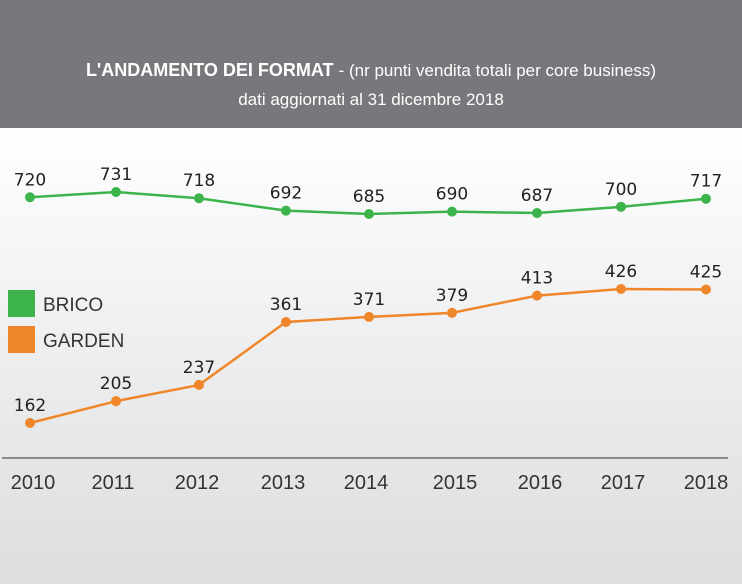 This screenshot has height=584, width=742. I want to click on x-tick-label: 2017, so click(623, 483).